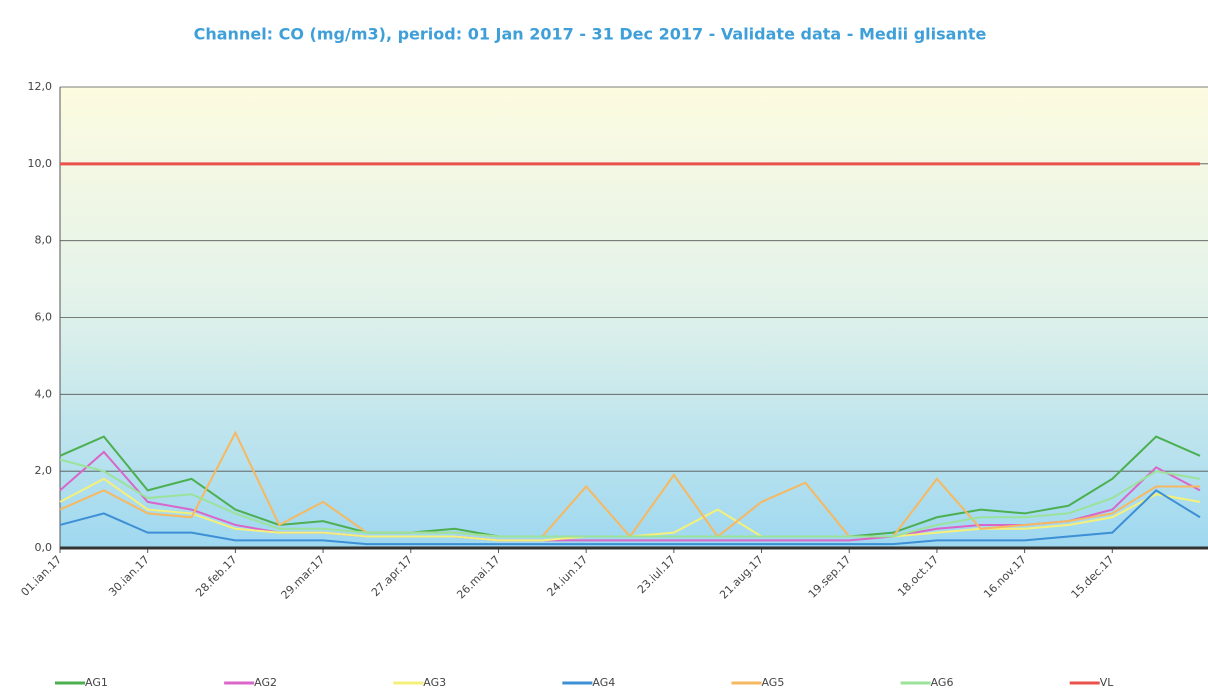 The image size is (1208, 696). Describe the element at coordinates (44, 240) in the screenshot. I see `y-tick-label: 8,0` at that location.